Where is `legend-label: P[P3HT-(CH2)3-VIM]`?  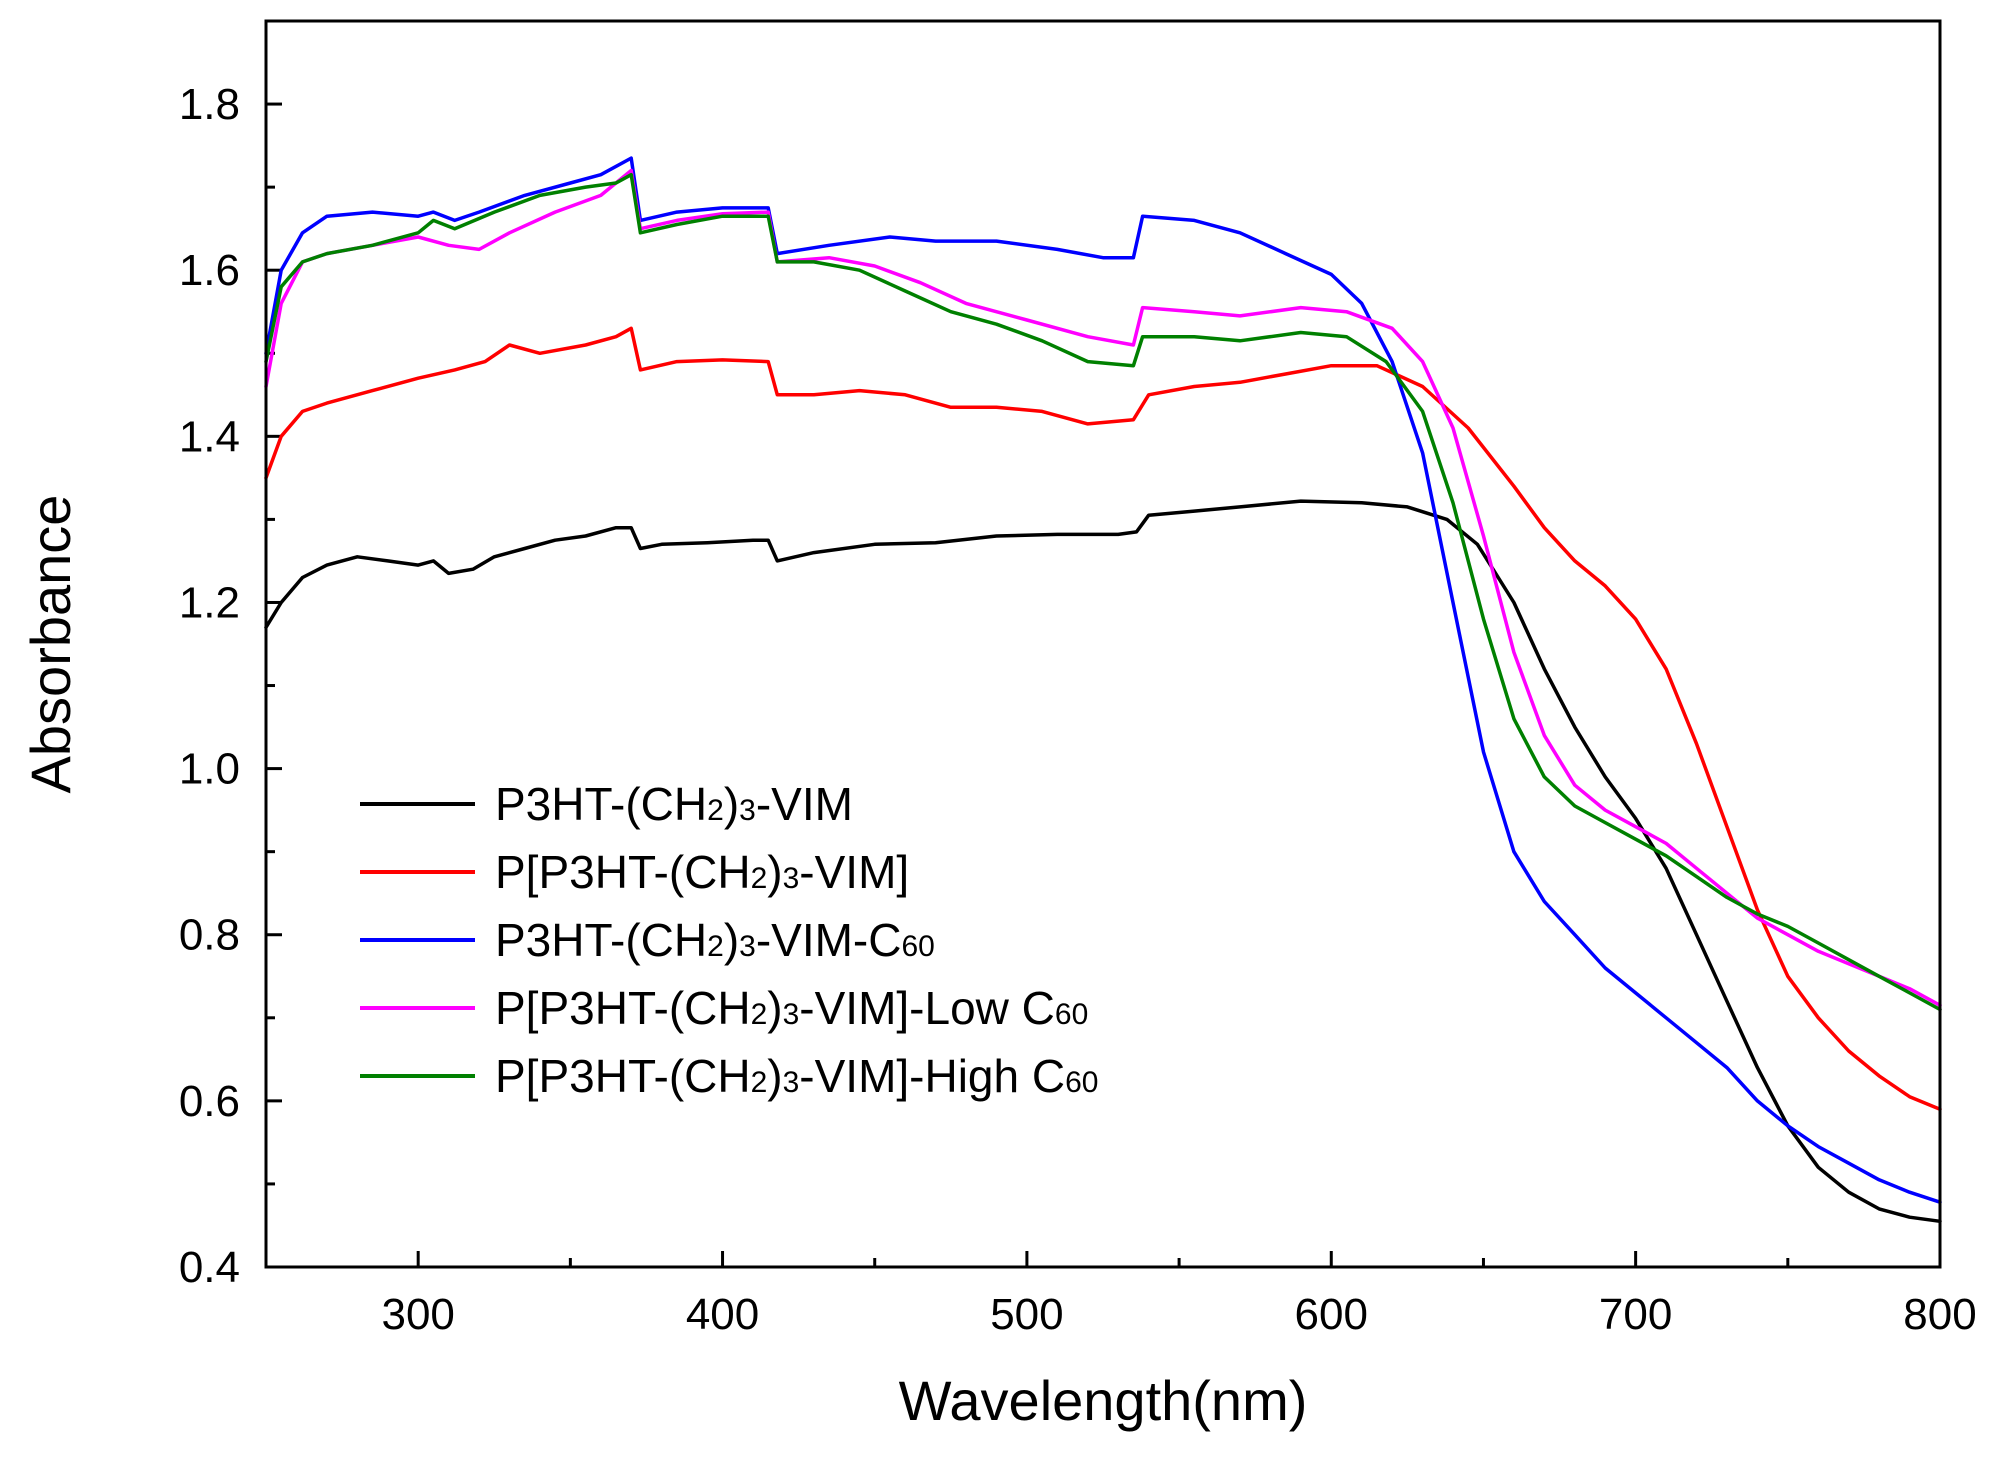
legend-label: P[P3HT-(CH2)3-VIM] is located at coordinates (702, 872).